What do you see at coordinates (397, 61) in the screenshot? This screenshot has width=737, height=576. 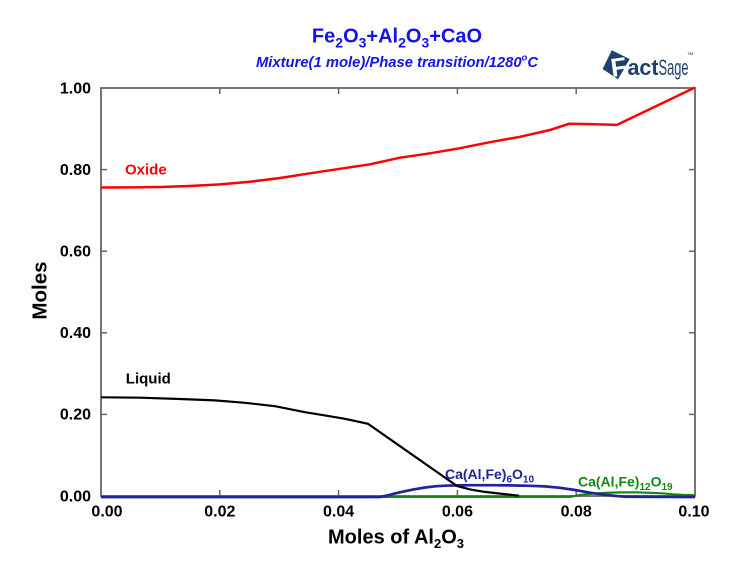 I see `svg-text:Mixture(1 mole)/Phase transiti: Mixture(1 mole)/Phase transition/1280oC` at bounding box center [397, 61].